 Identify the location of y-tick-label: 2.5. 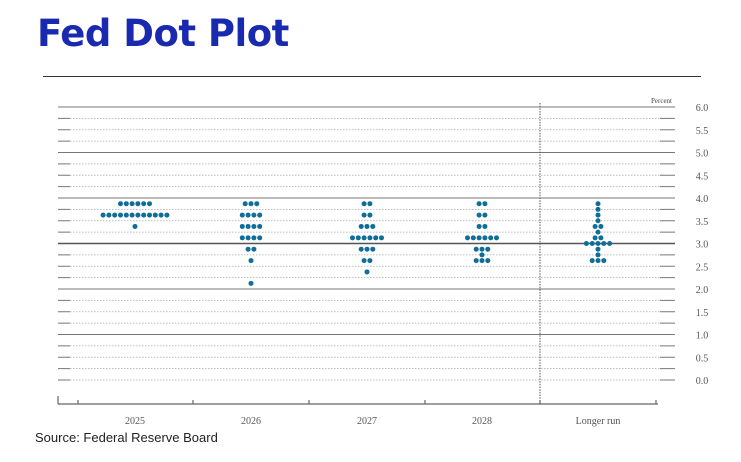
(702, 267).